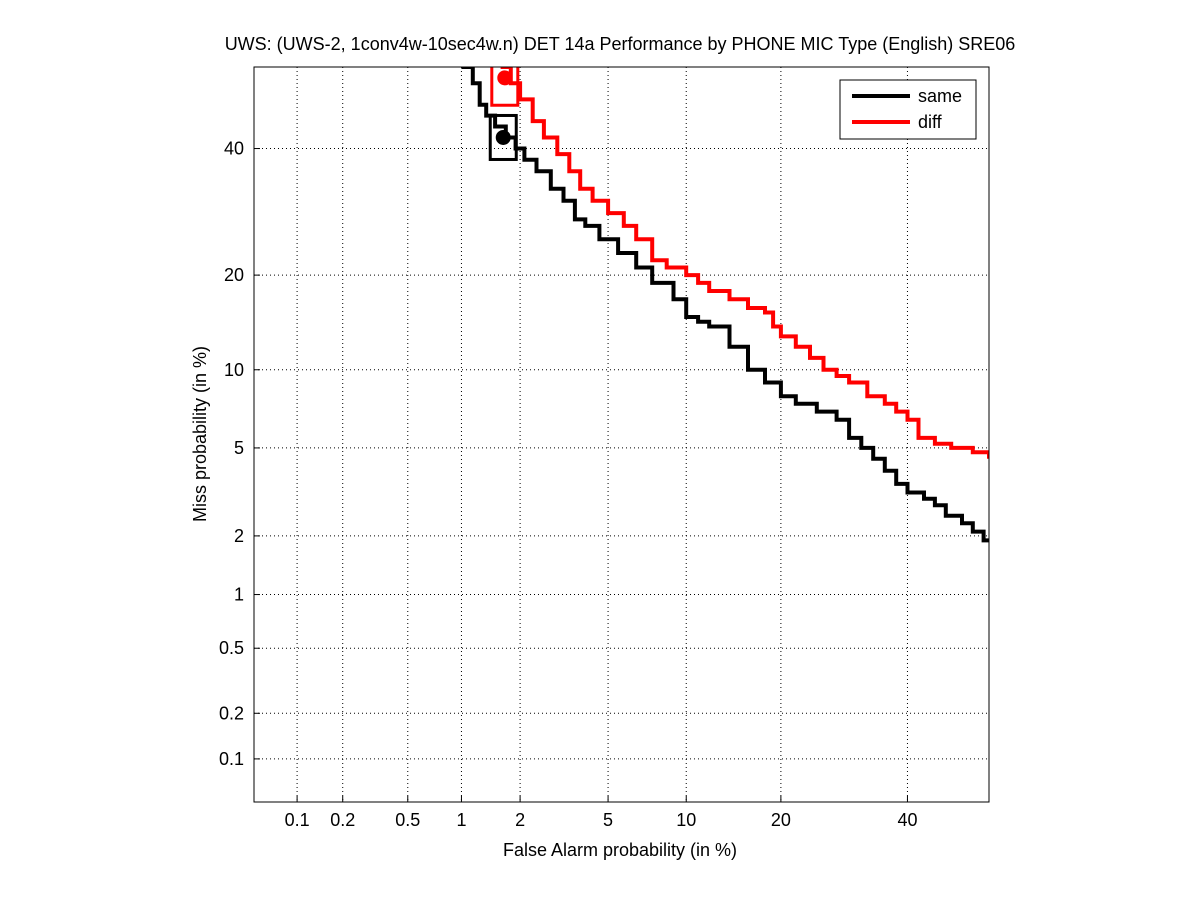 Image resolution: width=1200 pixels, height=901 pixels. I want to click on x-tick-label: 10, so click(686, 820).